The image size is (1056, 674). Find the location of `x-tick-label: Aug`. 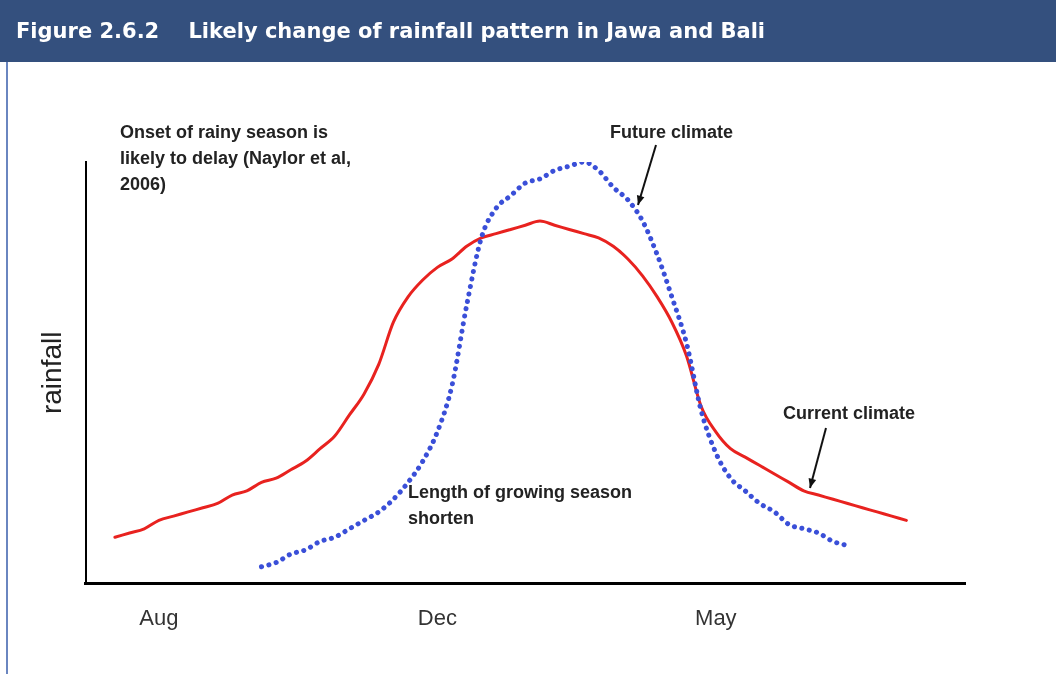

x-tick-label: Aug is located at coordinates (159, 617).